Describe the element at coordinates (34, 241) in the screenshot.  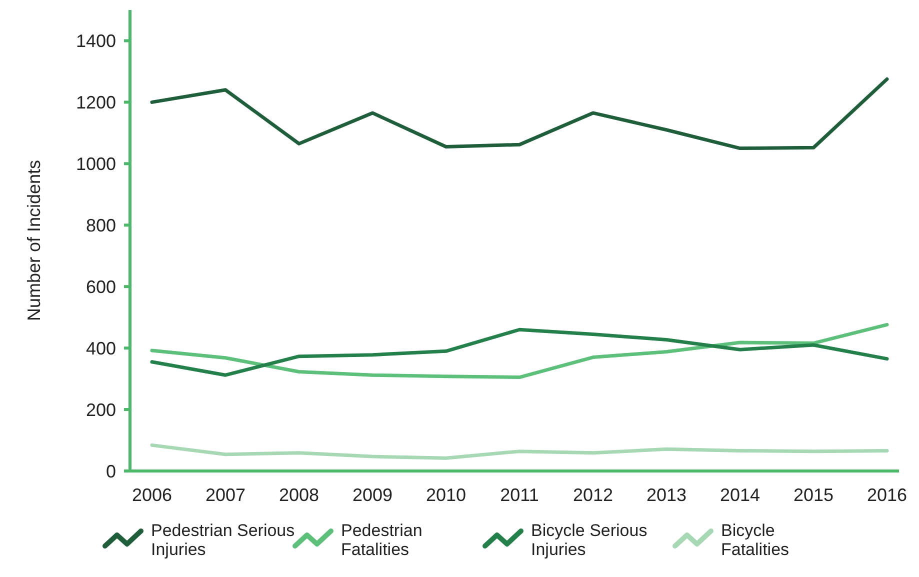
I see `y-axis-title: Number of Incidents` at that location.